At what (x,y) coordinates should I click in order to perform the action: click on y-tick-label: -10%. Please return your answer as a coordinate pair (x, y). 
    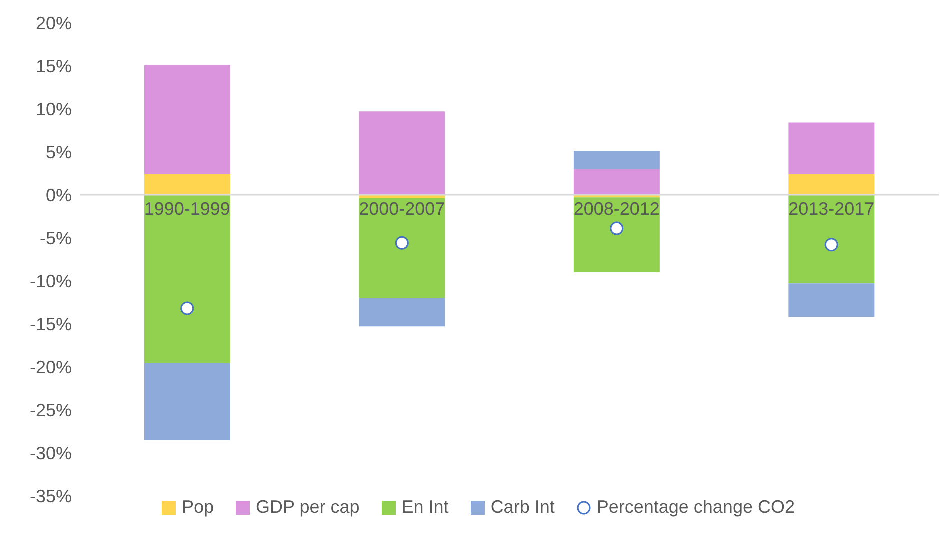
    Looking at the image, I should click on (51, 281).